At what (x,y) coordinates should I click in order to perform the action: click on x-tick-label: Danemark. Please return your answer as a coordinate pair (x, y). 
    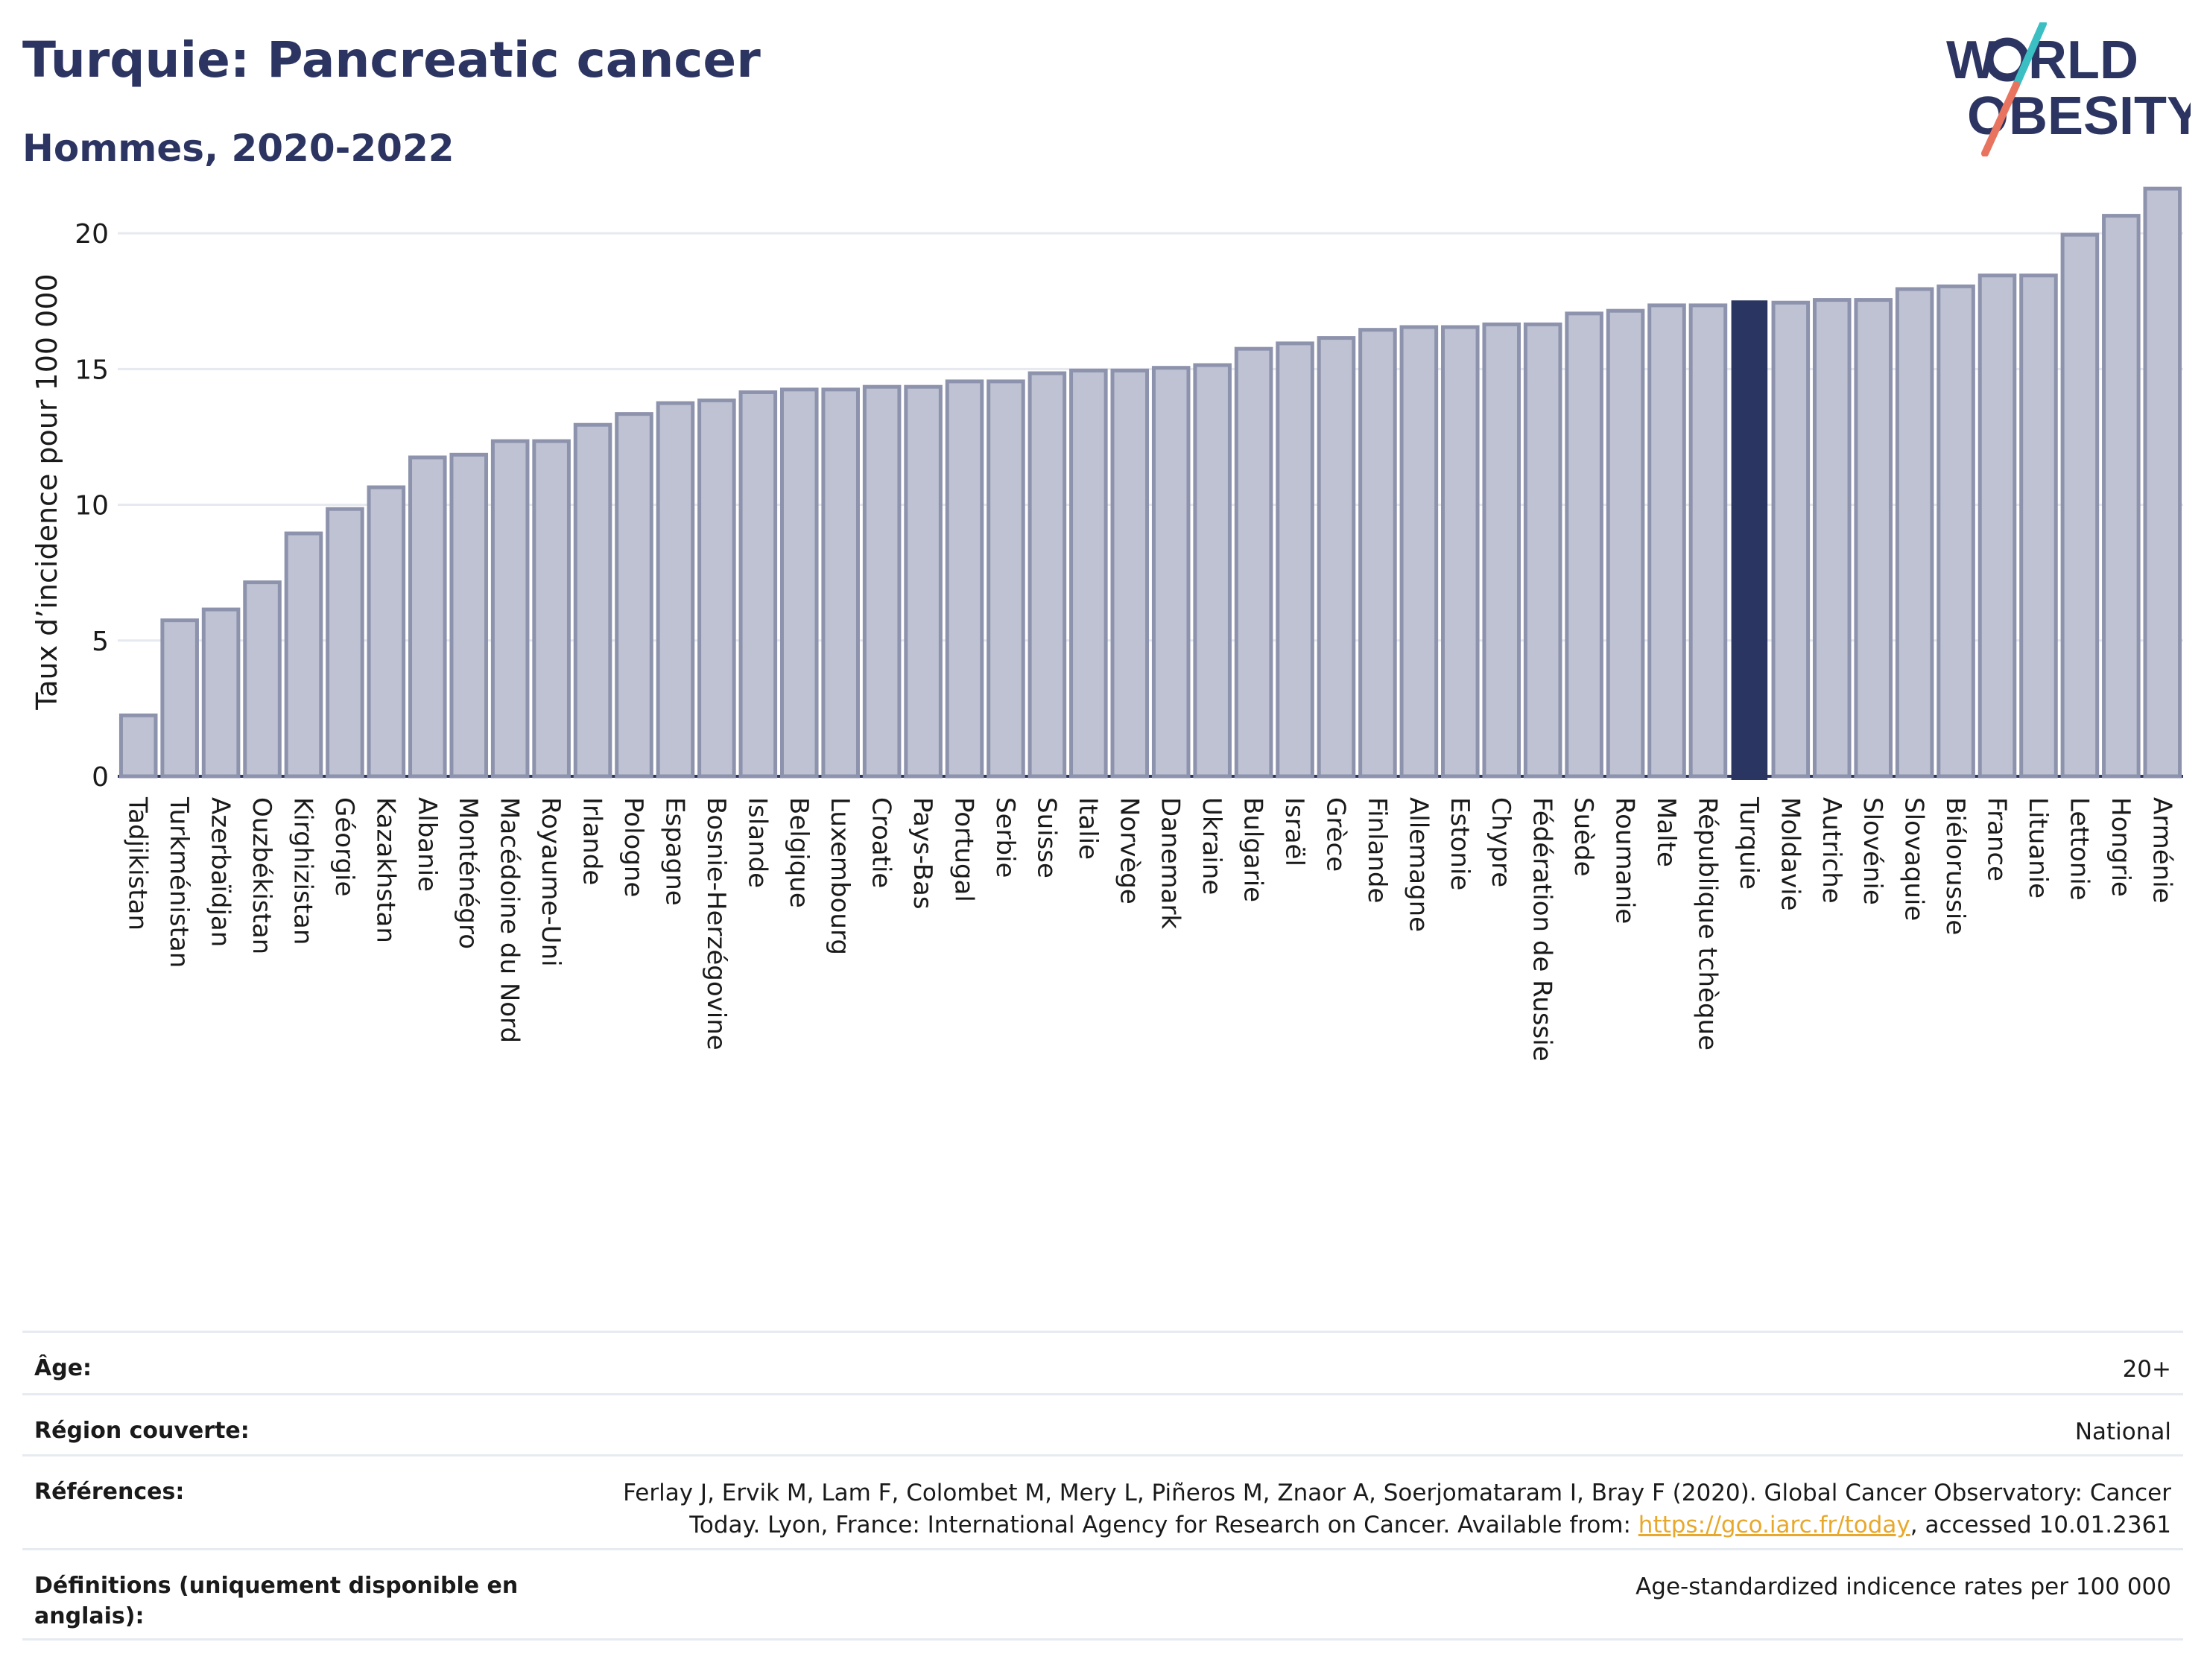
    Looking at the image, I should click on (1170, 863).